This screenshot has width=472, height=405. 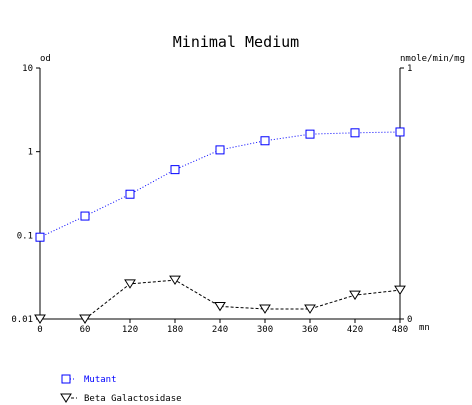 What do you see at coordinates (409, 69) in the screenshot?
I see `right-tick-label: 1` at bounding box center [409, 69].